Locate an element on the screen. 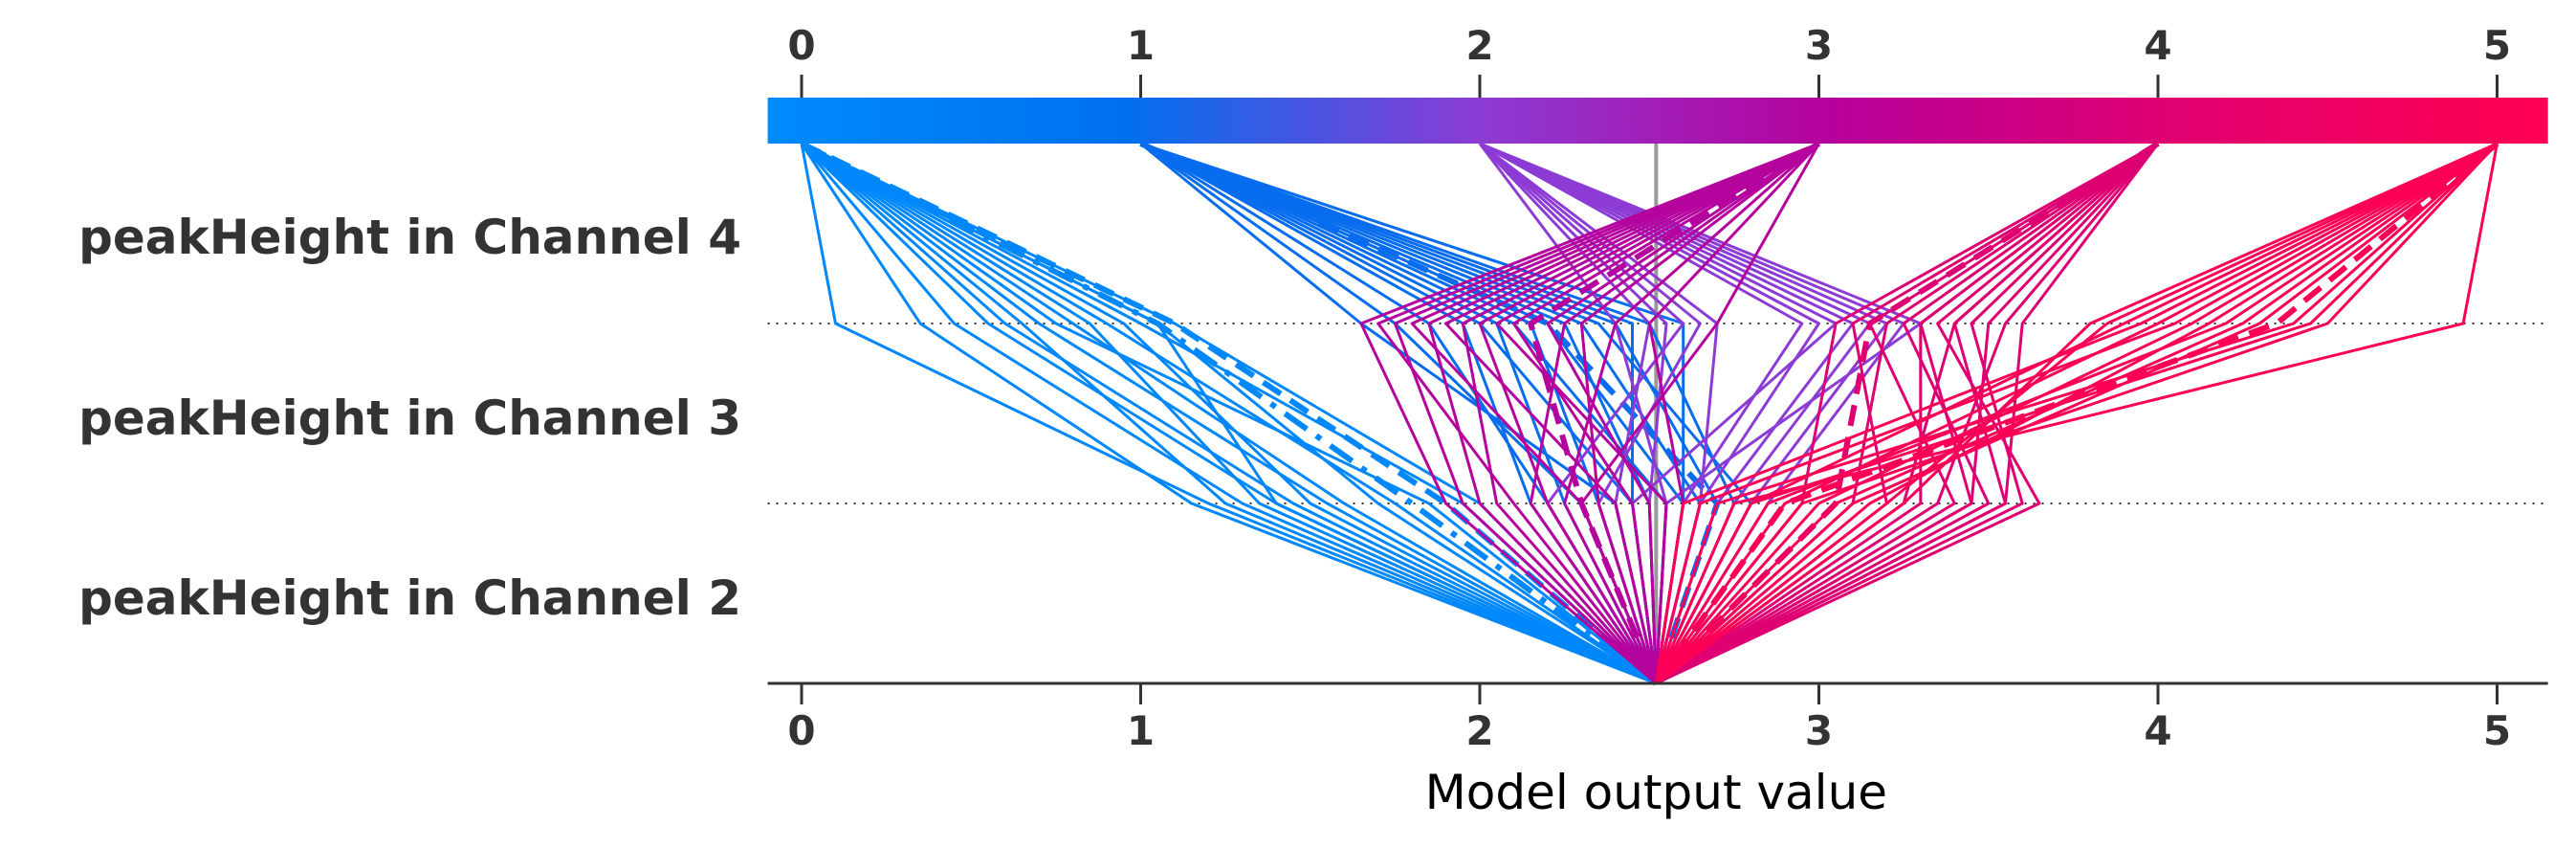  bottom-tick-label: 1 is located at coordinates (1141, 730).